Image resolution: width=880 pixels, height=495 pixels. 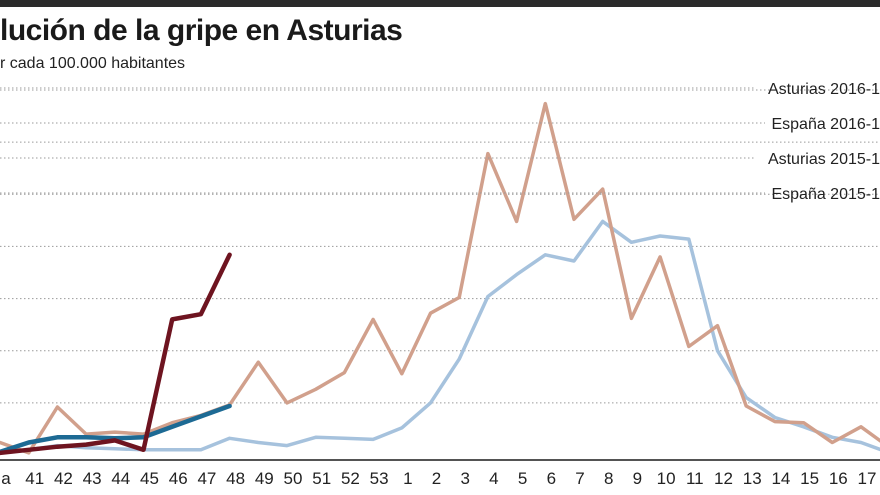 What do you see at coordinates (34, 478) in the screenshot?
I see `x-tick-label-1: 41` at bounding box center [34, 478].